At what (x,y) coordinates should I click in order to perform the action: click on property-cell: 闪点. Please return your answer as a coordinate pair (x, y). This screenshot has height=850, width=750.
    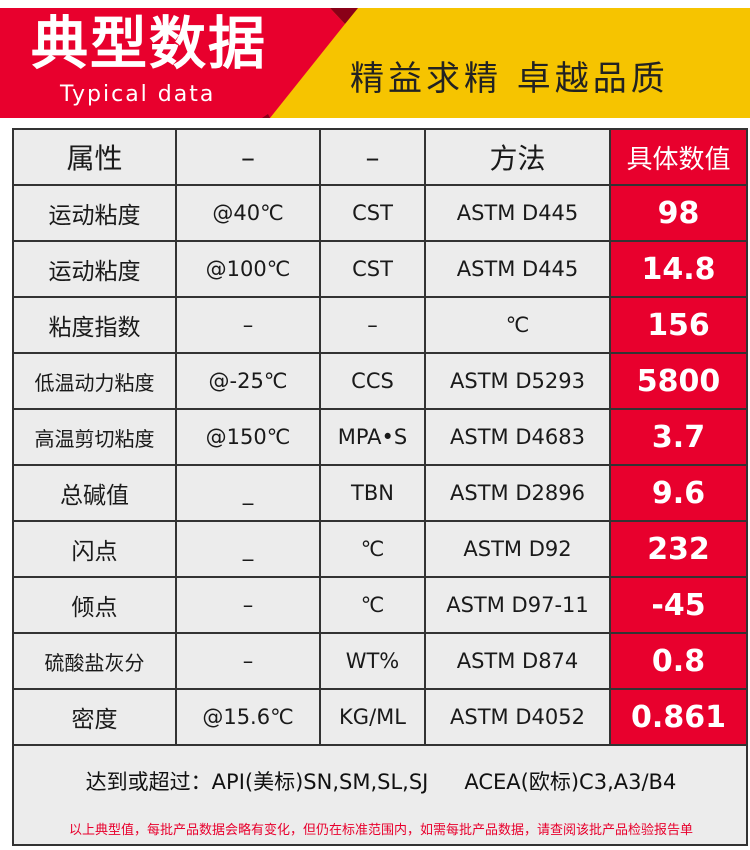
    Looking at the image, I should click on (95, 550).